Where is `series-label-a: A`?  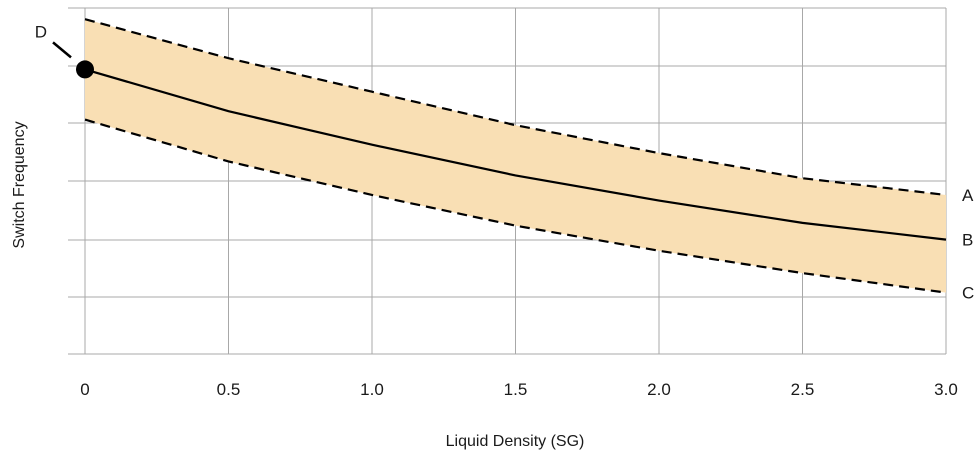
series-label-a: A is located at coordinates (968, 195).